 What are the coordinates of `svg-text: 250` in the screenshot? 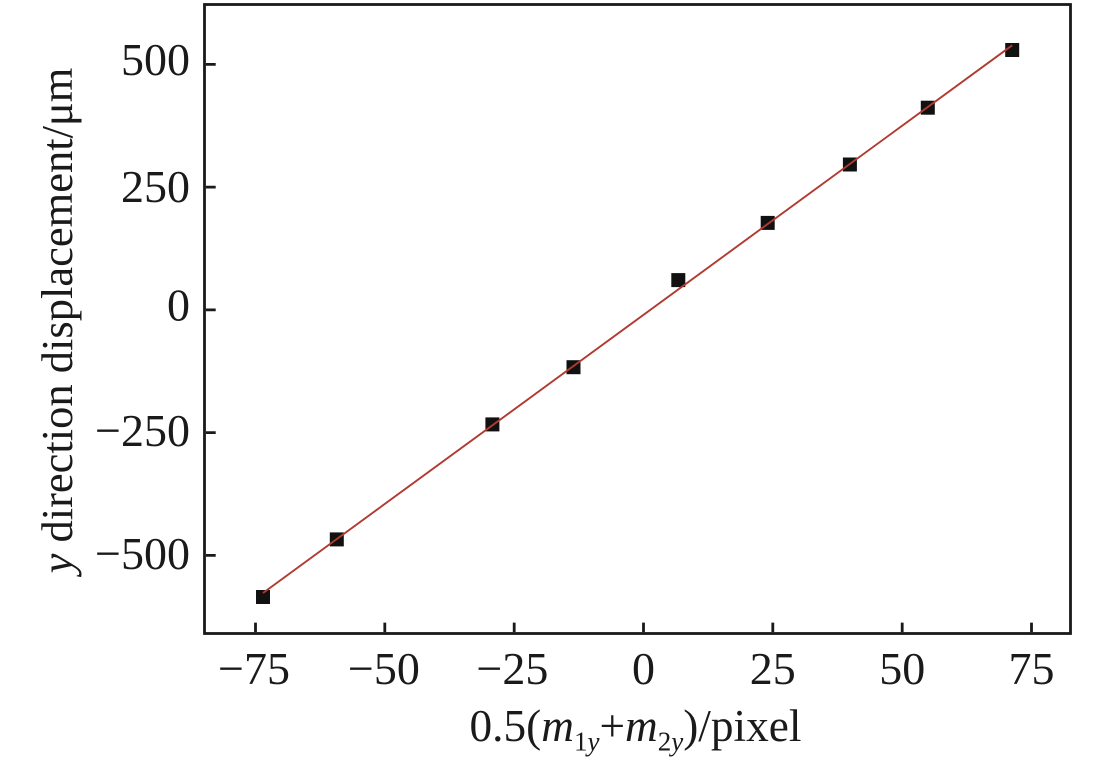 It's located at (155, 186).